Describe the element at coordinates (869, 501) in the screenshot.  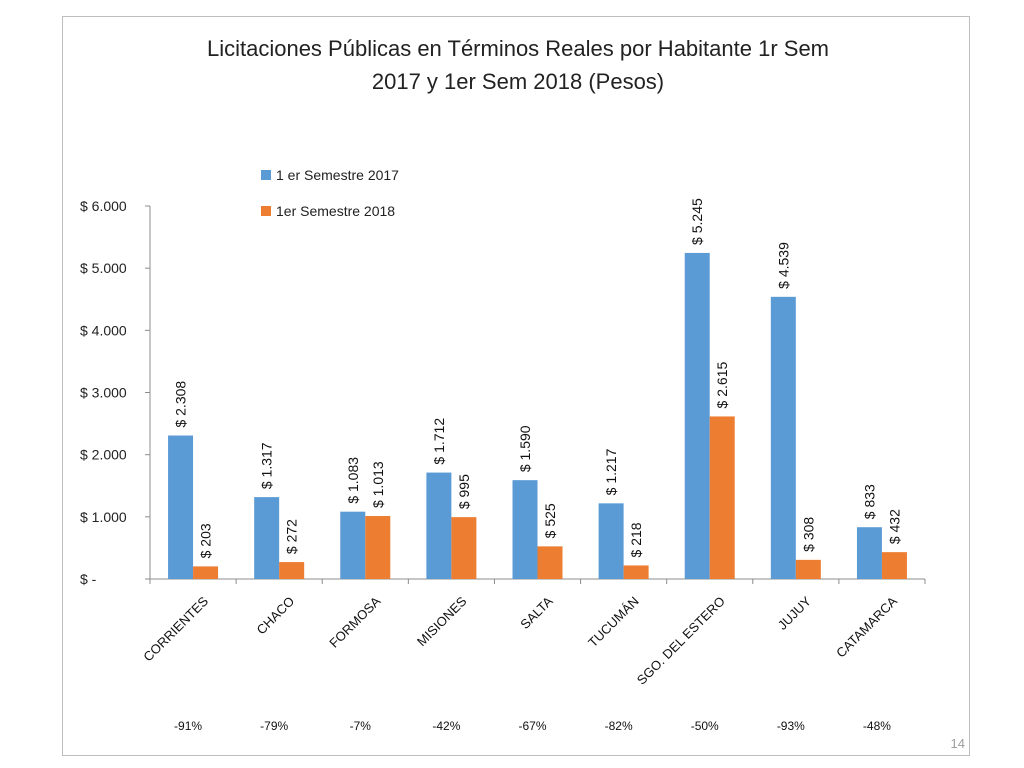
I see `data-label: $ 833` at that location.